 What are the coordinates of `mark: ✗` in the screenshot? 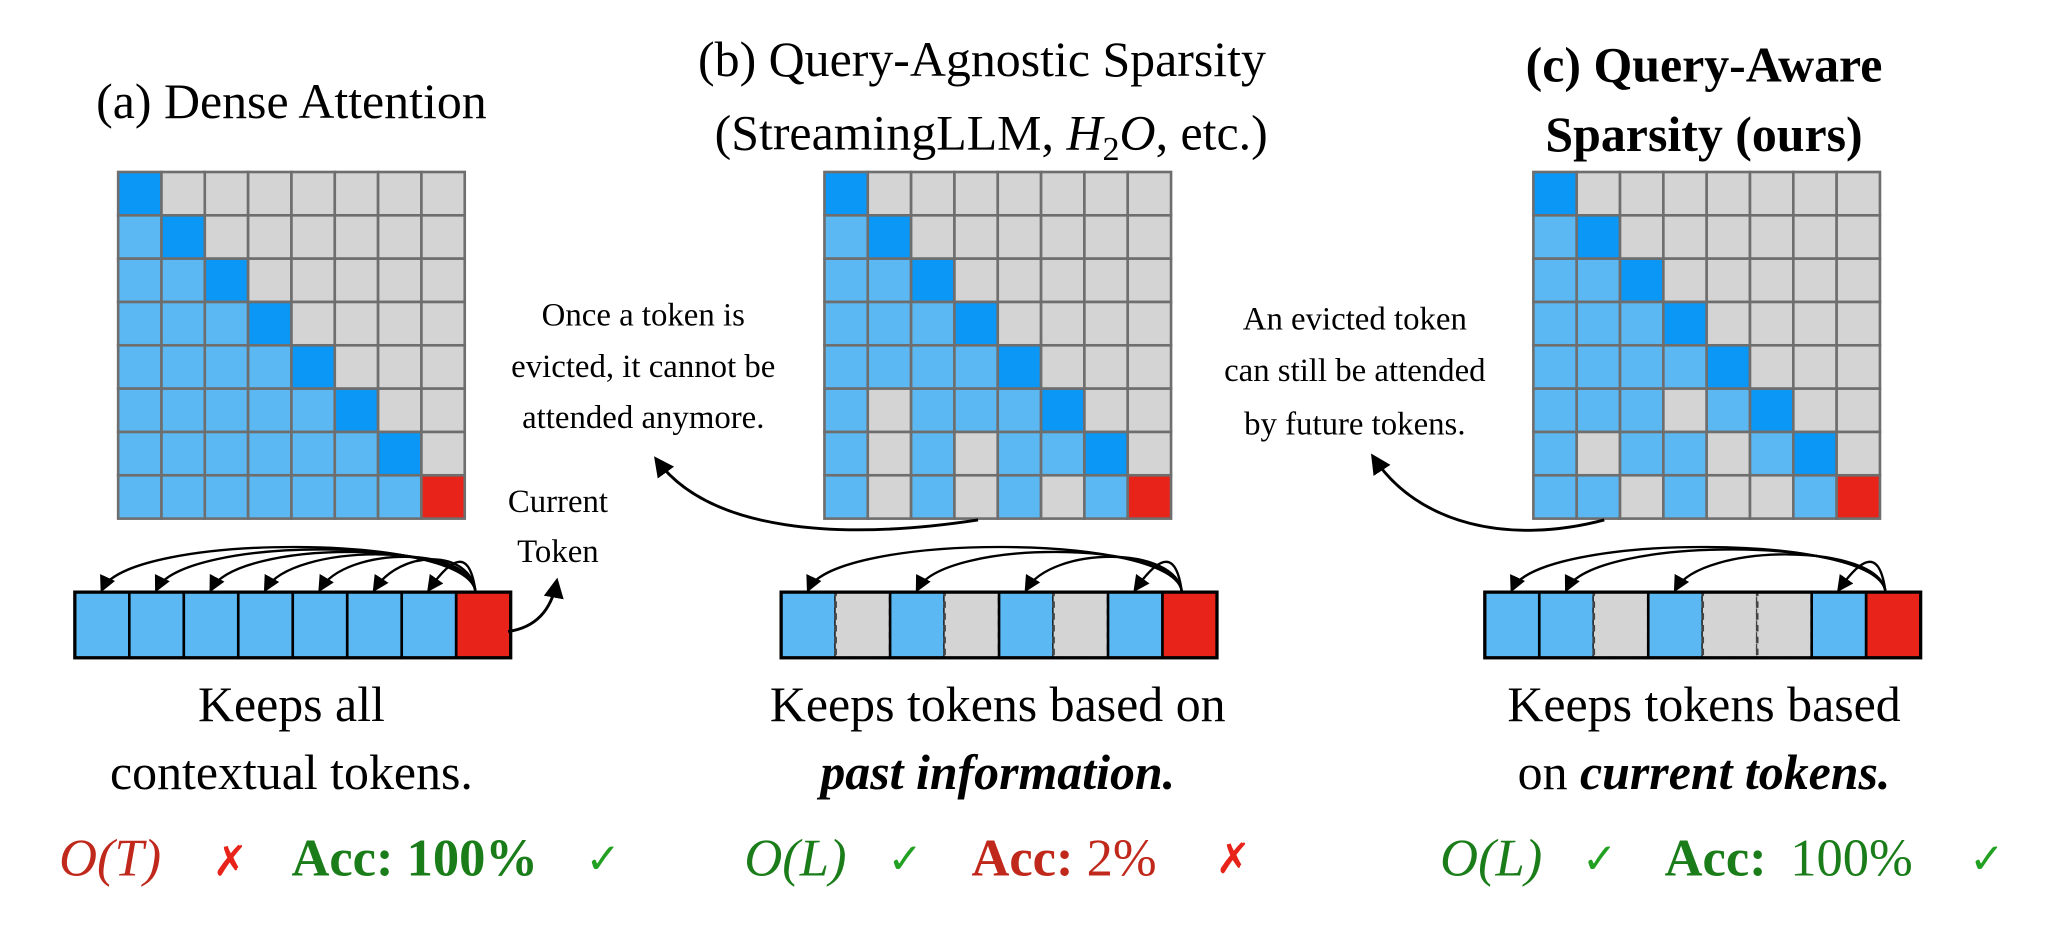 It's located at (1233, 858).